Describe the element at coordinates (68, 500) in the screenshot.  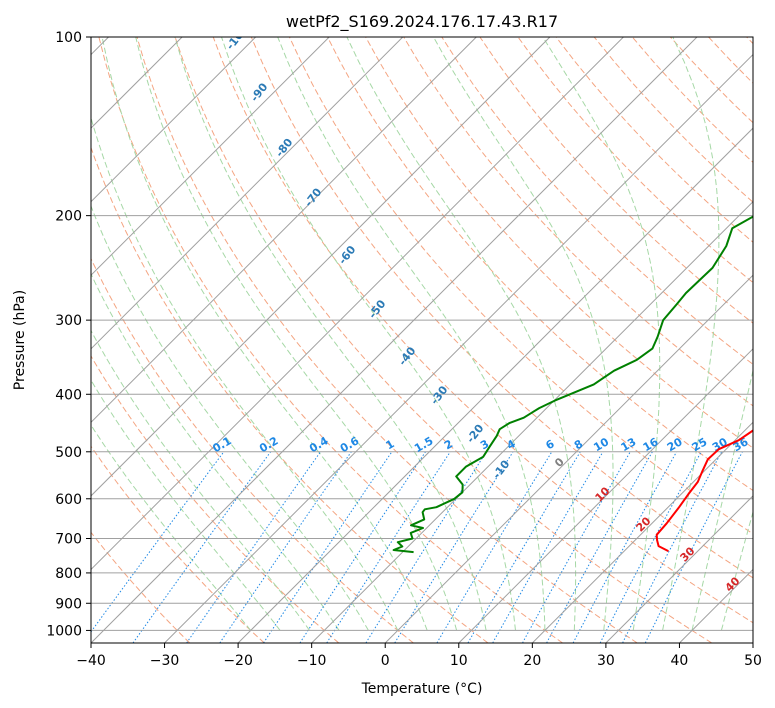
I see `y-tick-label: 600` at that location.